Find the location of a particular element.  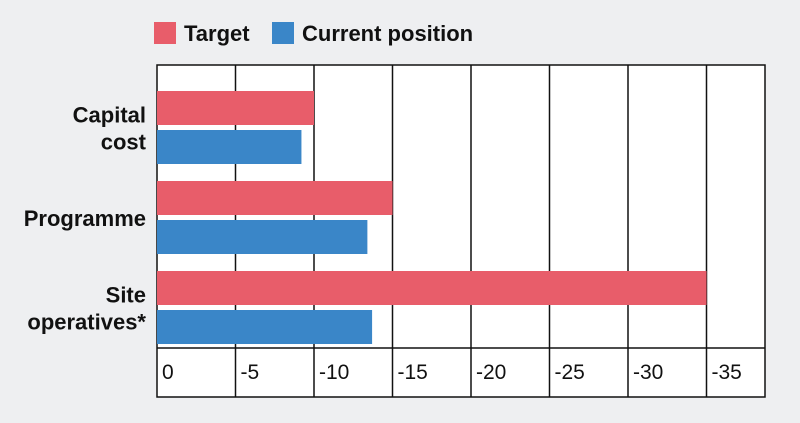

legend: Target Current position is located at coordinates (313, 33).